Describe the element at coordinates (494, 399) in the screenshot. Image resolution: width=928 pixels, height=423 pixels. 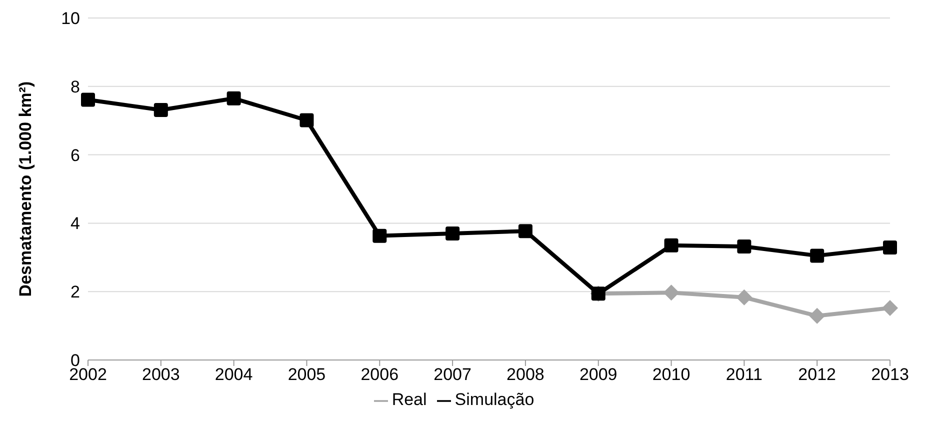
I see `legend-label: Simulação` at that location.